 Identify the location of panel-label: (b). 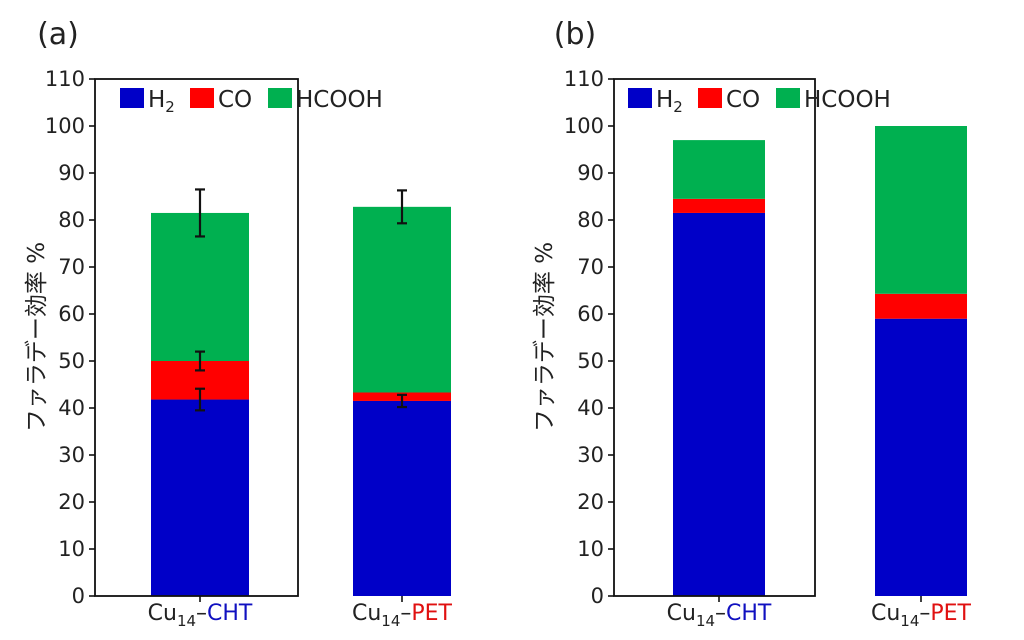
(575, 34).